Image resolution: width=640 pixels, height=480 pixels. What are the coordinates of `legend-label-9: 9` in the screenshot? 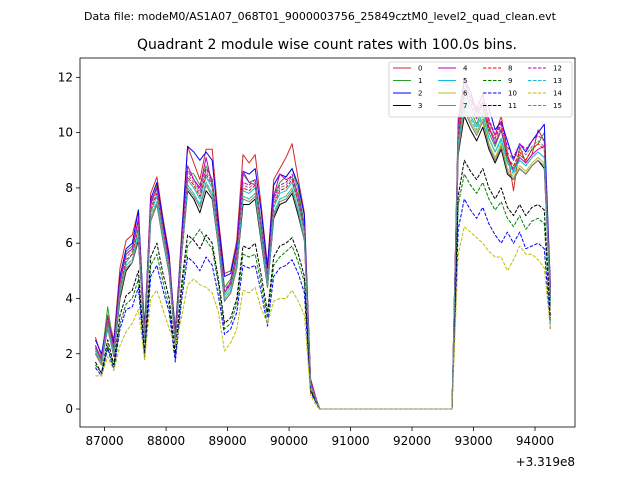 It's located at (510, 81).